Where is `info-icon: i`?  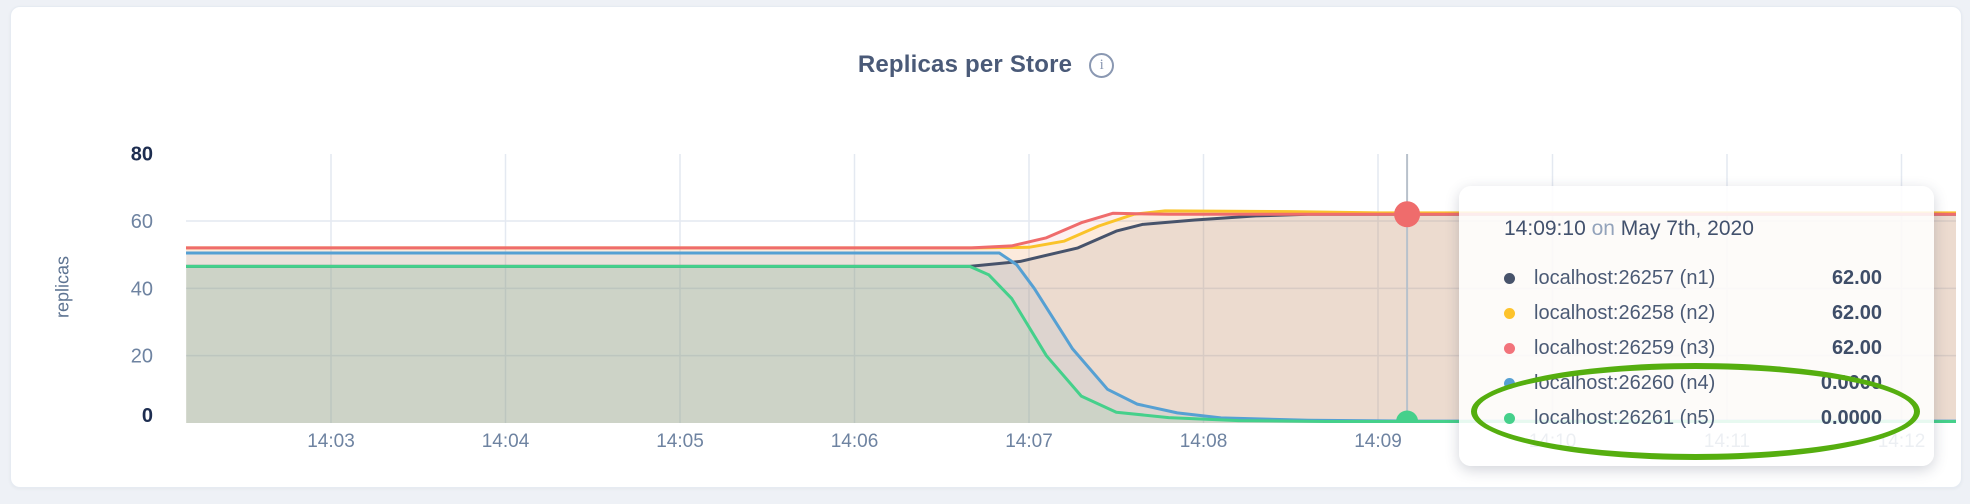 info-icon: i is located at coordinates (1102, 65).